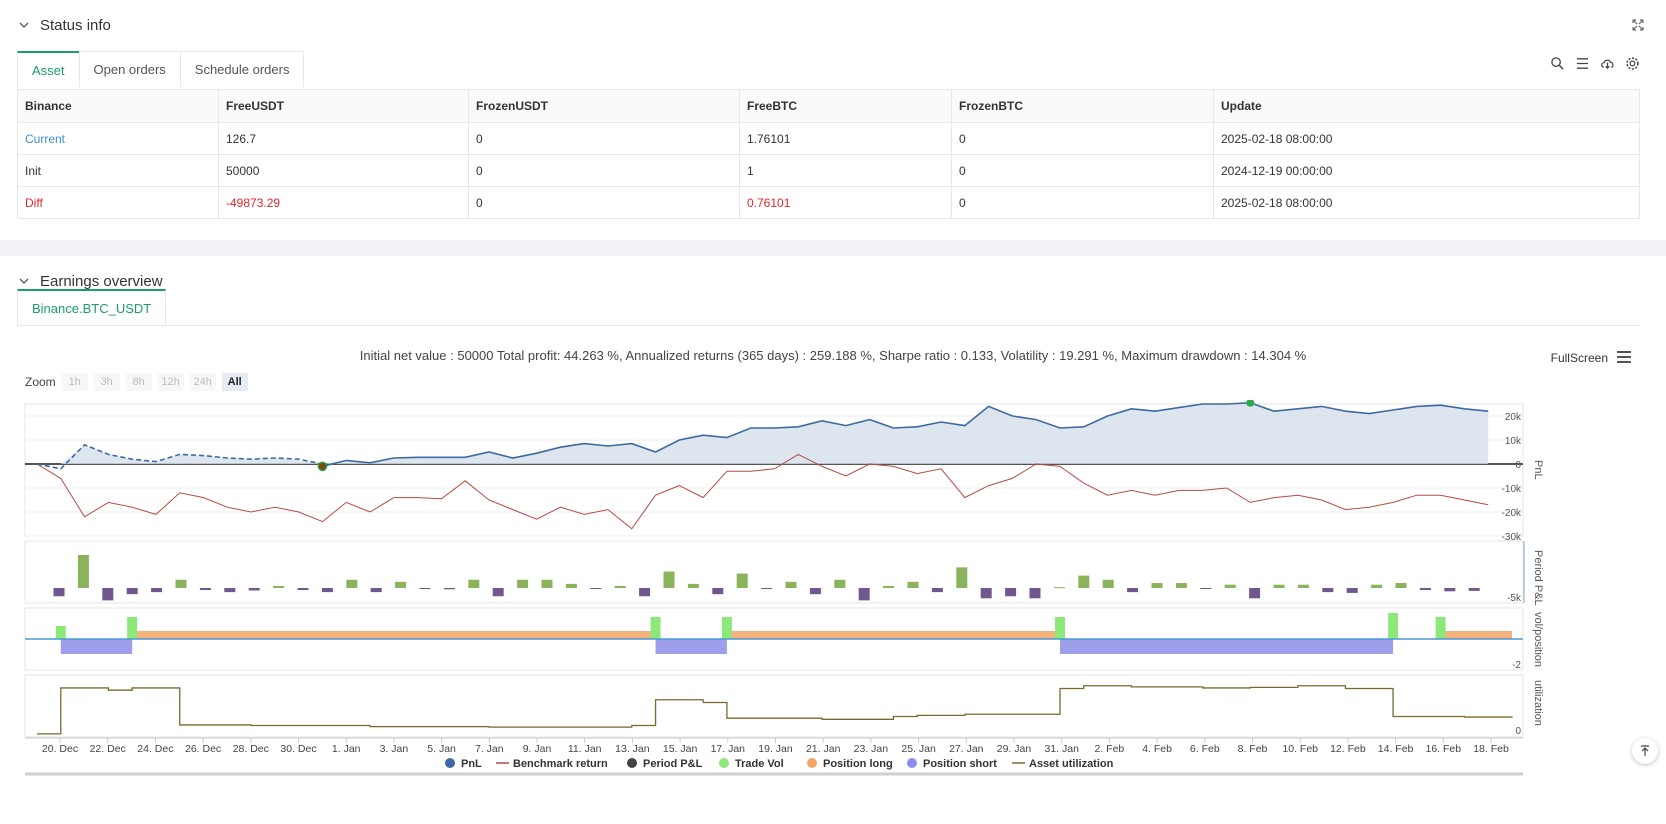 Image resolution: width=1666 pixels, height=824 pixels. Describe the element at coordinates (1513, 441) in the screenshot. I see `pnl-tick-label: 10k` at that location.